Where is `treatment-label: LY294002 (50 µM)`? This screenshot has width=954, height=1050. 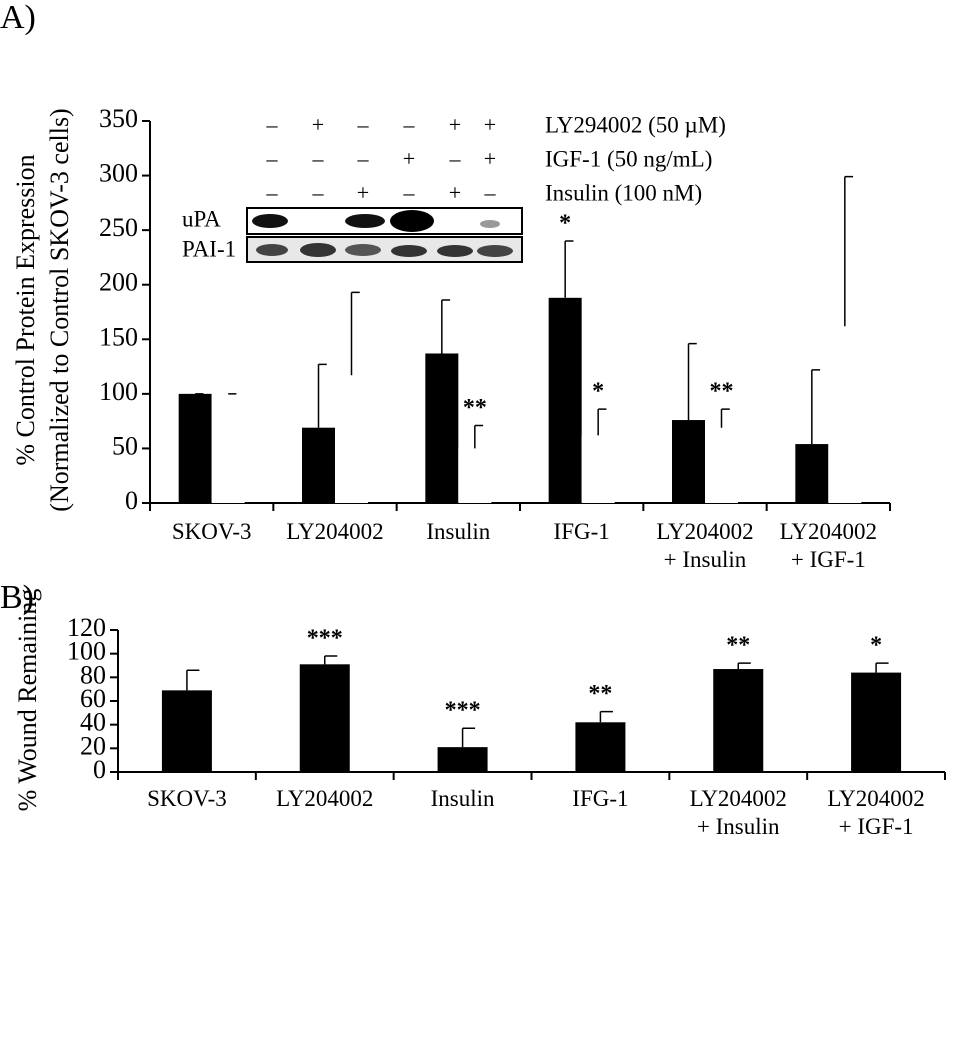
treatment-label: LY294002 (50 µM) is located at coordinates (635, 124).